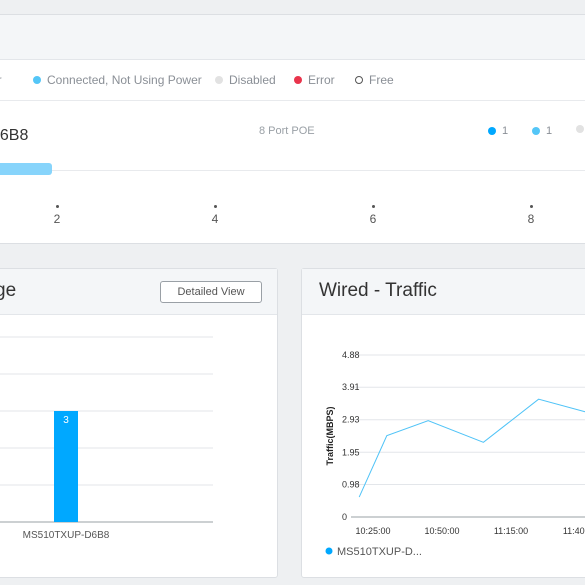 The width and height of the screenshot is (585, 585). I want to click on device-row: 06B8 8 Port POE 1 1, so click(292, 136).